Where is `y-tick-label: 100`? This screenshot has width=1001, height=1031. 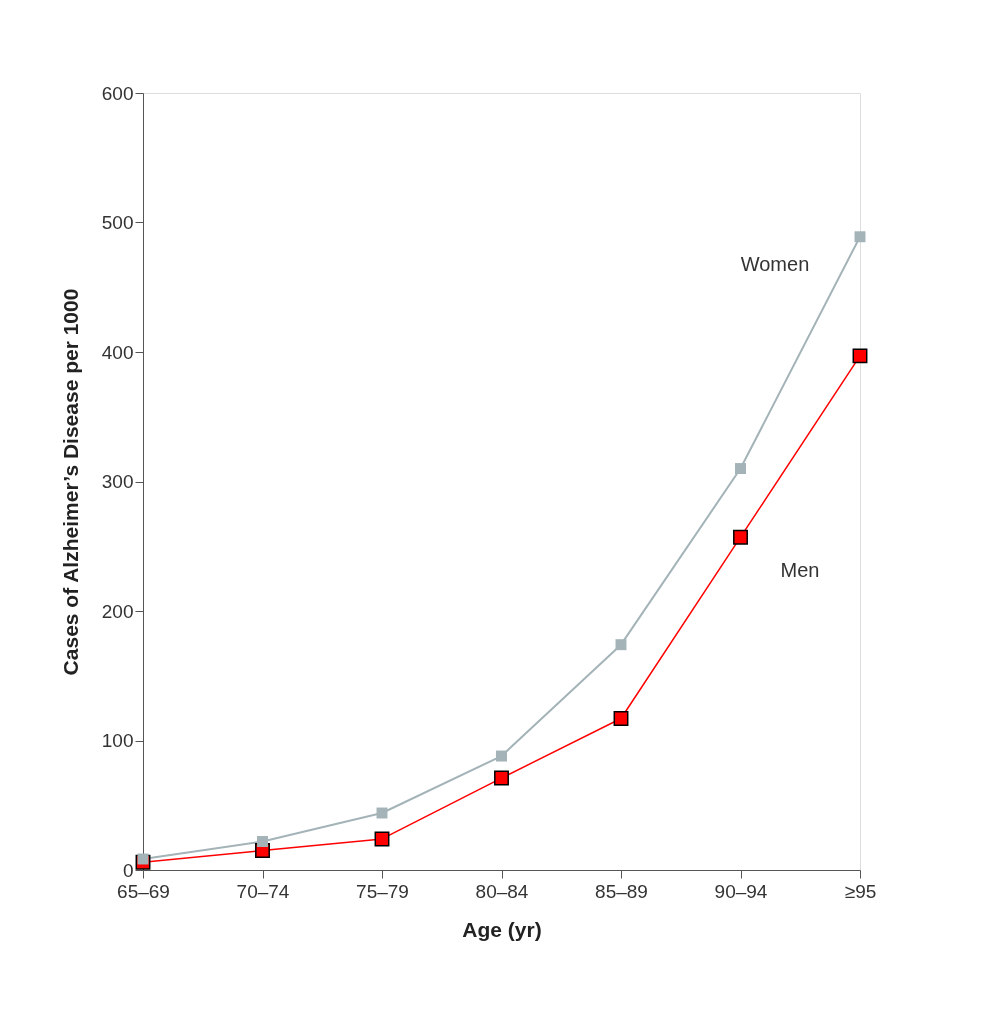
y-tick-label: 100 is located at coordinates (117, 740).